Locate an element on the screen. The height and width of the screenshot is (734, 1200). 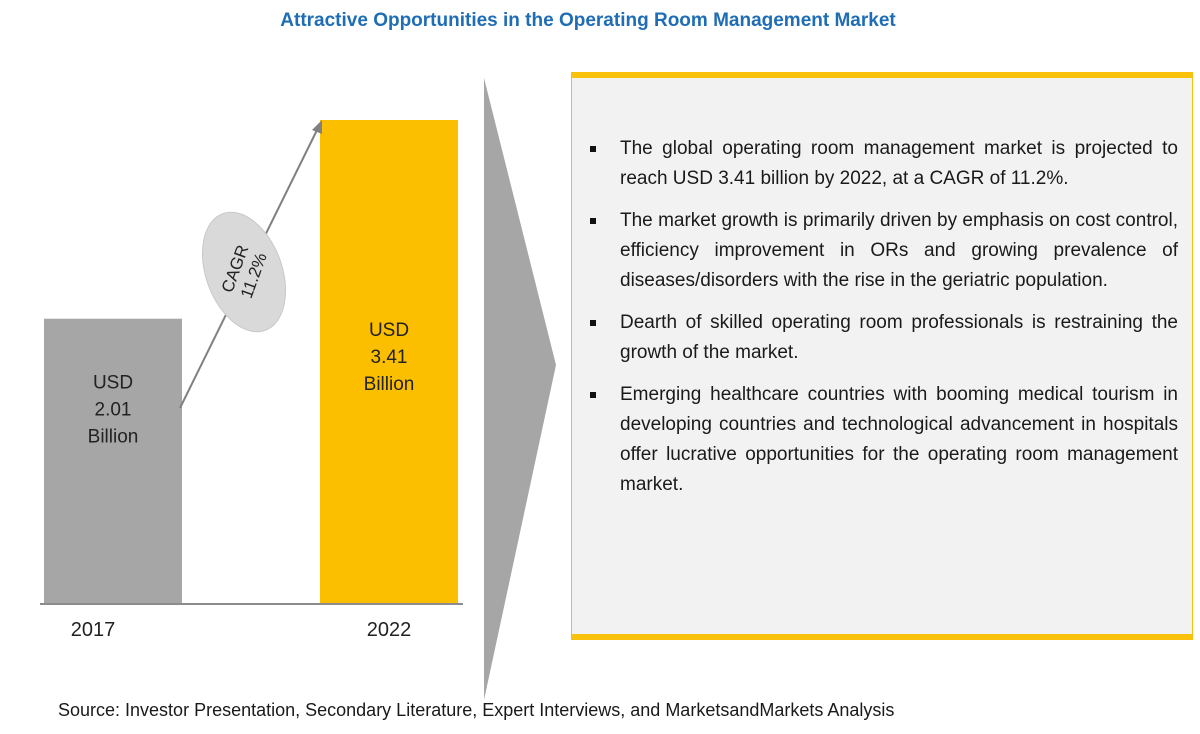
bar-value-label: 2.01 is located at coordinates (113, 410).